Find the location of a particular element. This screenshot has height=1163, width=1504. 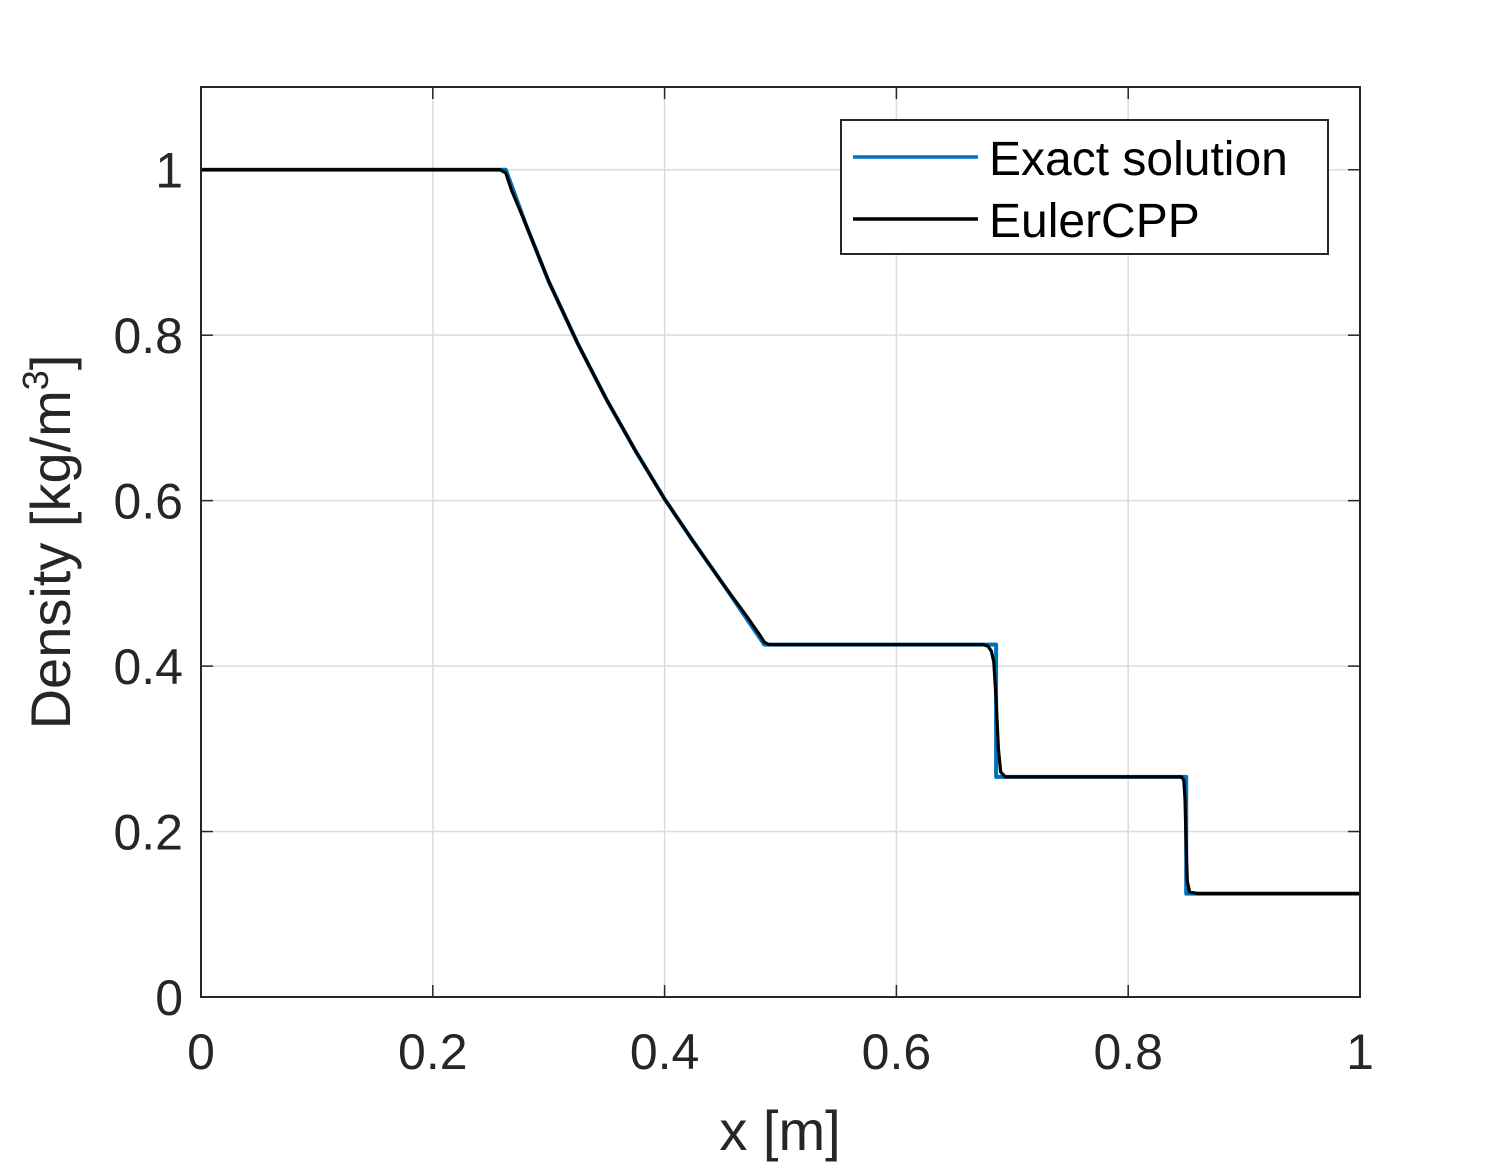

y-axis-label: Density [kg/m3] is located at coordinates (48, 542).